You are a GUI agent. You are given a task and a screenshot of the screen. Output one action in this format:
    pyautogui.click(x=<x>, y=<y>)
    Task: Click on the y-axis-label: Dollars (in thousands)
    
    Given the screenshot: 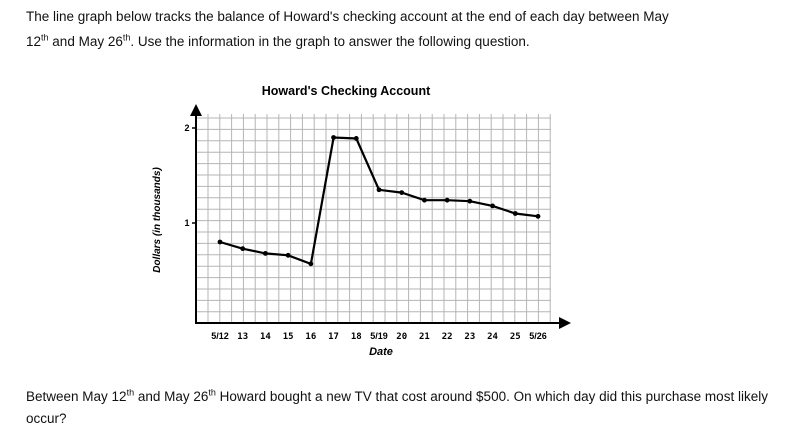 What is the action you would take?
    pyautogui.click(x=157, y=220)
    